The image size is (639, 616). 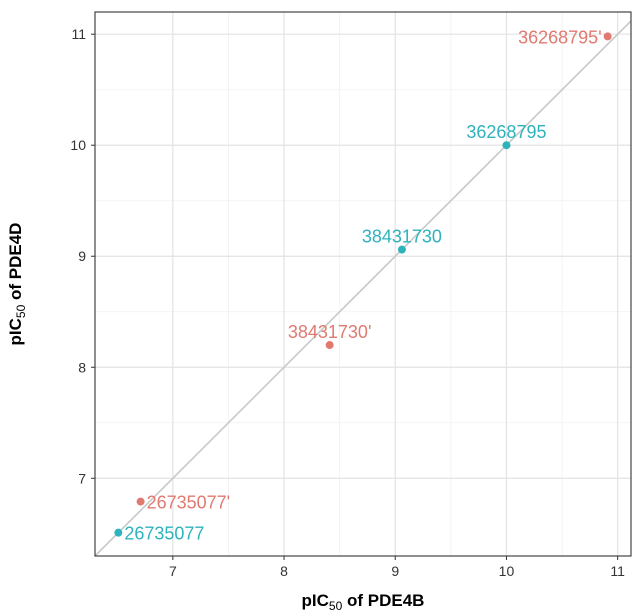 I want to click on y-axis: 7 8 9 10 11, so click(x=82, y=256).